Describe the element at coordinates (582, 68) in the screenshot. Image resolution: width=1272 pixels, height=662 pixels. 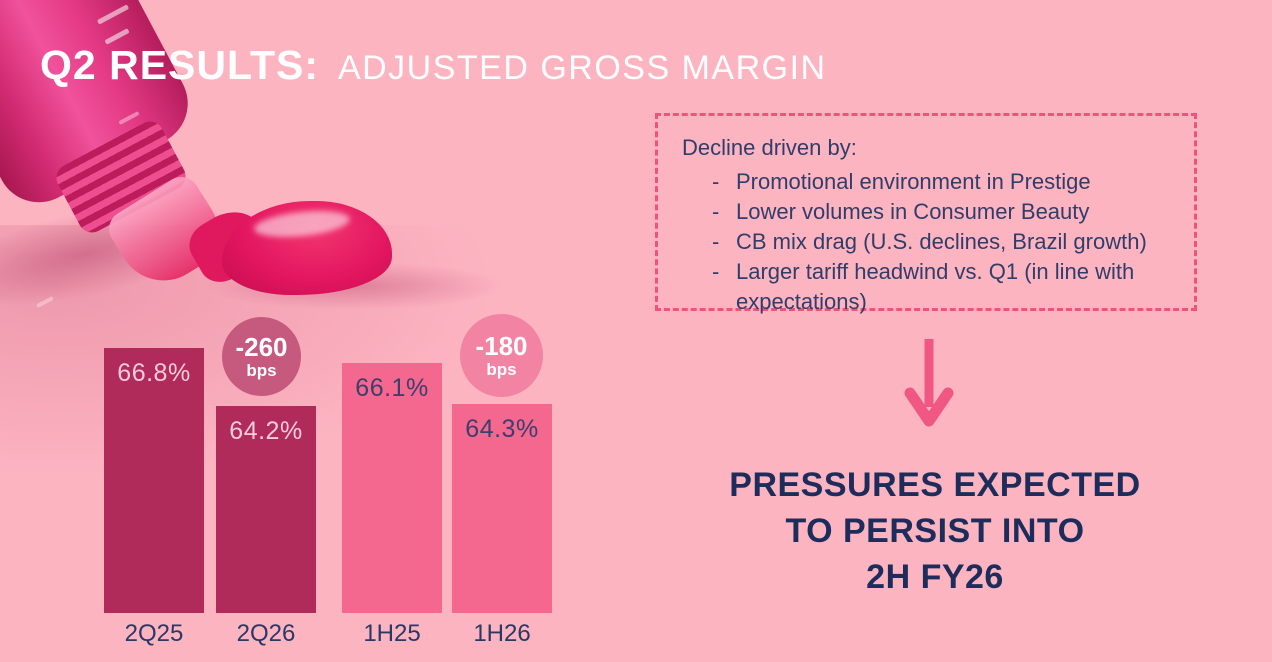
I see `title-secondary: ADJUSTED GROSS MARGIN` at that location.